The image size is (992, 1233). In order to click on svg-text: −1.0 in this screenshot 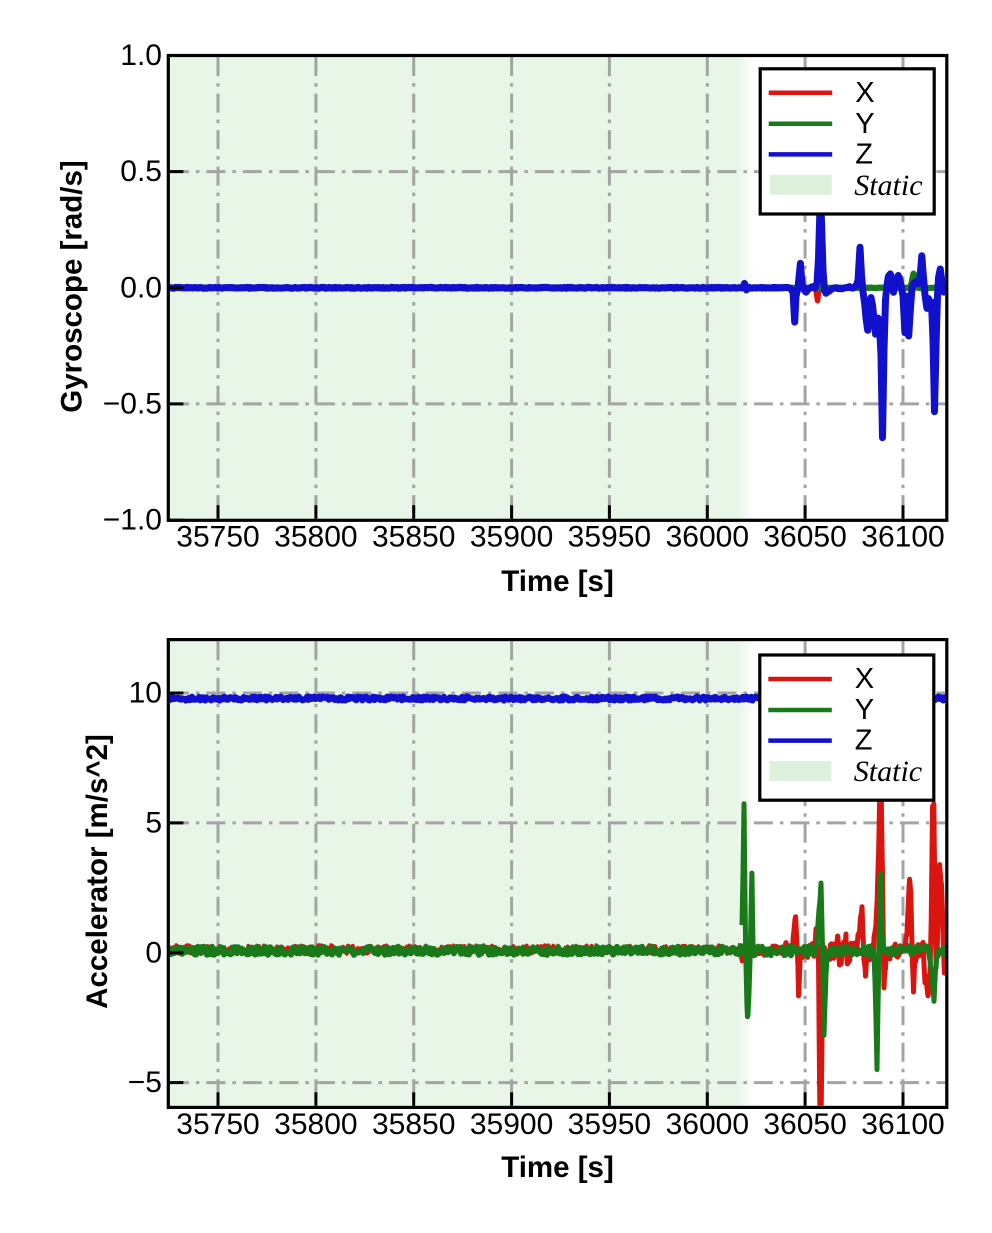, I will do `click(132, 520)`.